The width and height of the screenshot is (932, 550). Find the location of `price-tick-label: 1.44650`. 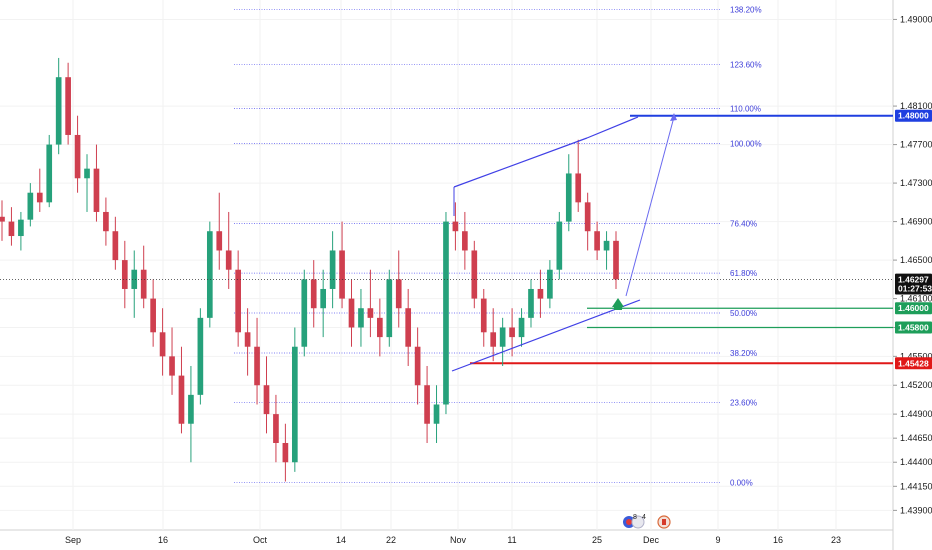

price-tick-label: 1.44650 is located at coordinates (916, 438).